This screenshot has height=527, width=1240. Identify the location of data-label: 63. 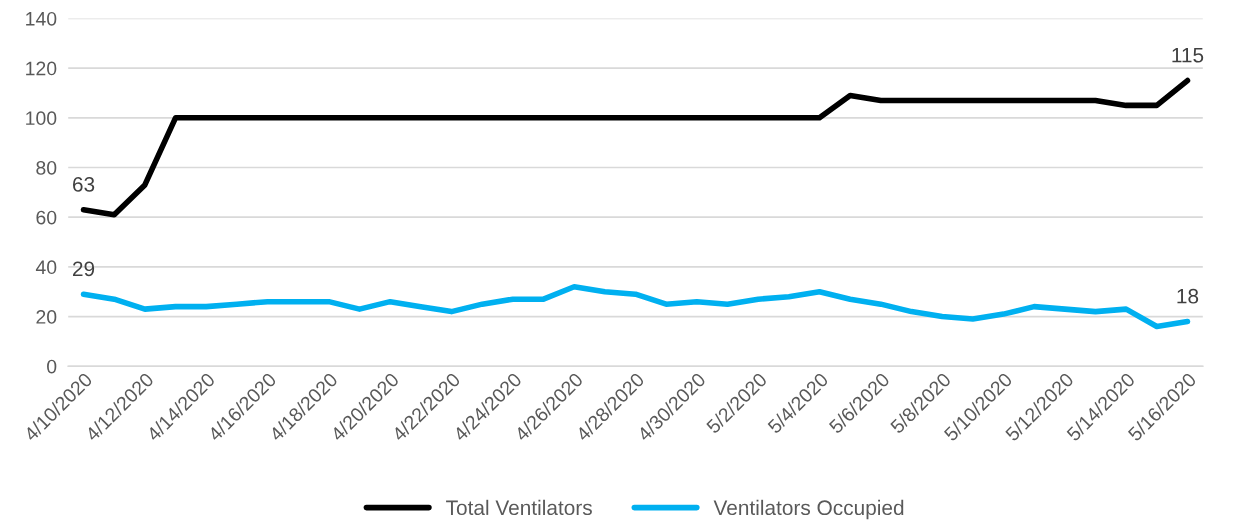
(84, 184).